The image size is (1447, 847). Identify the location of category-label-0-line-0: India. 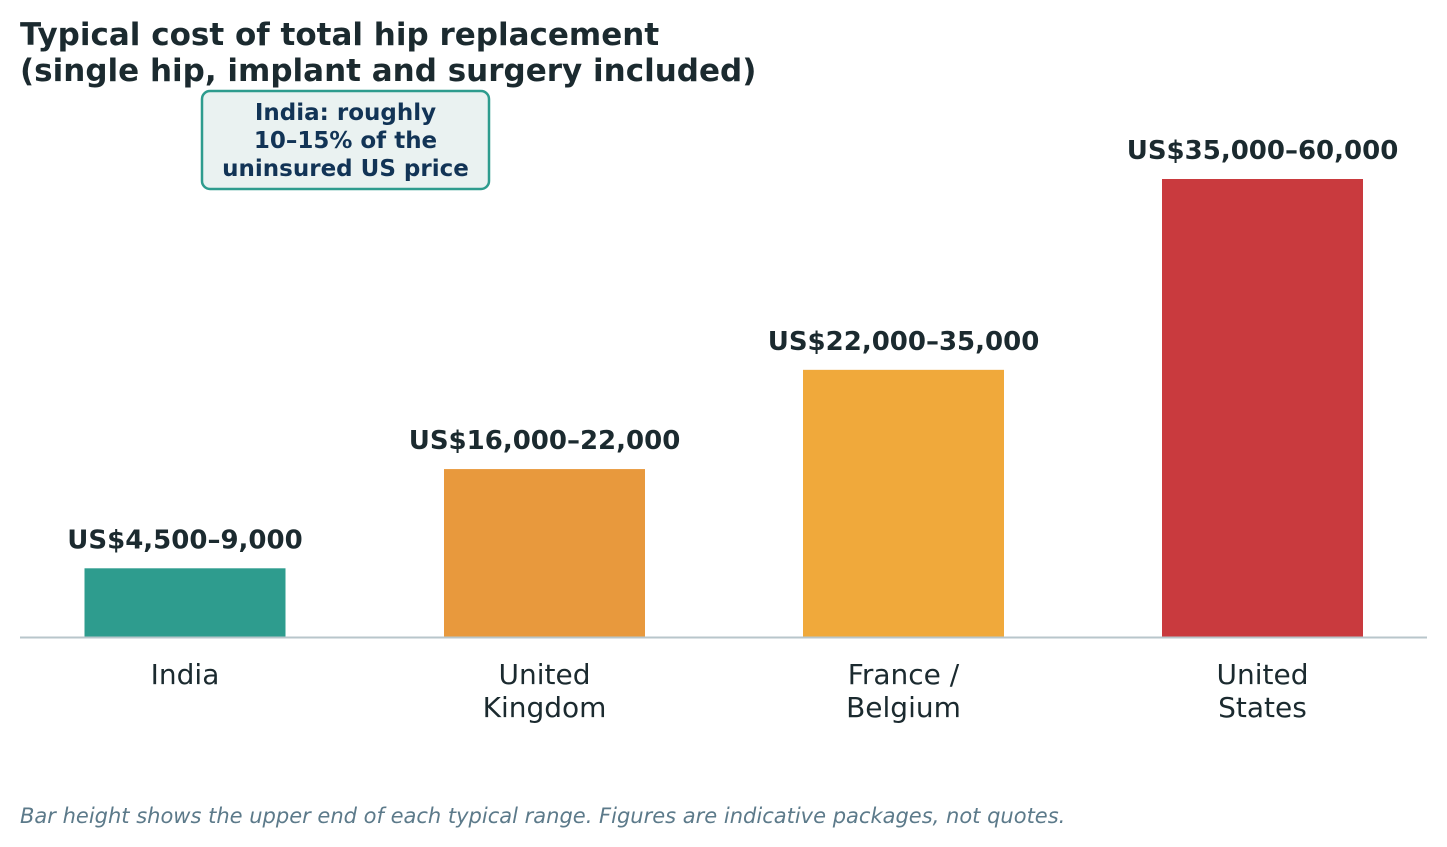
(185, 674).